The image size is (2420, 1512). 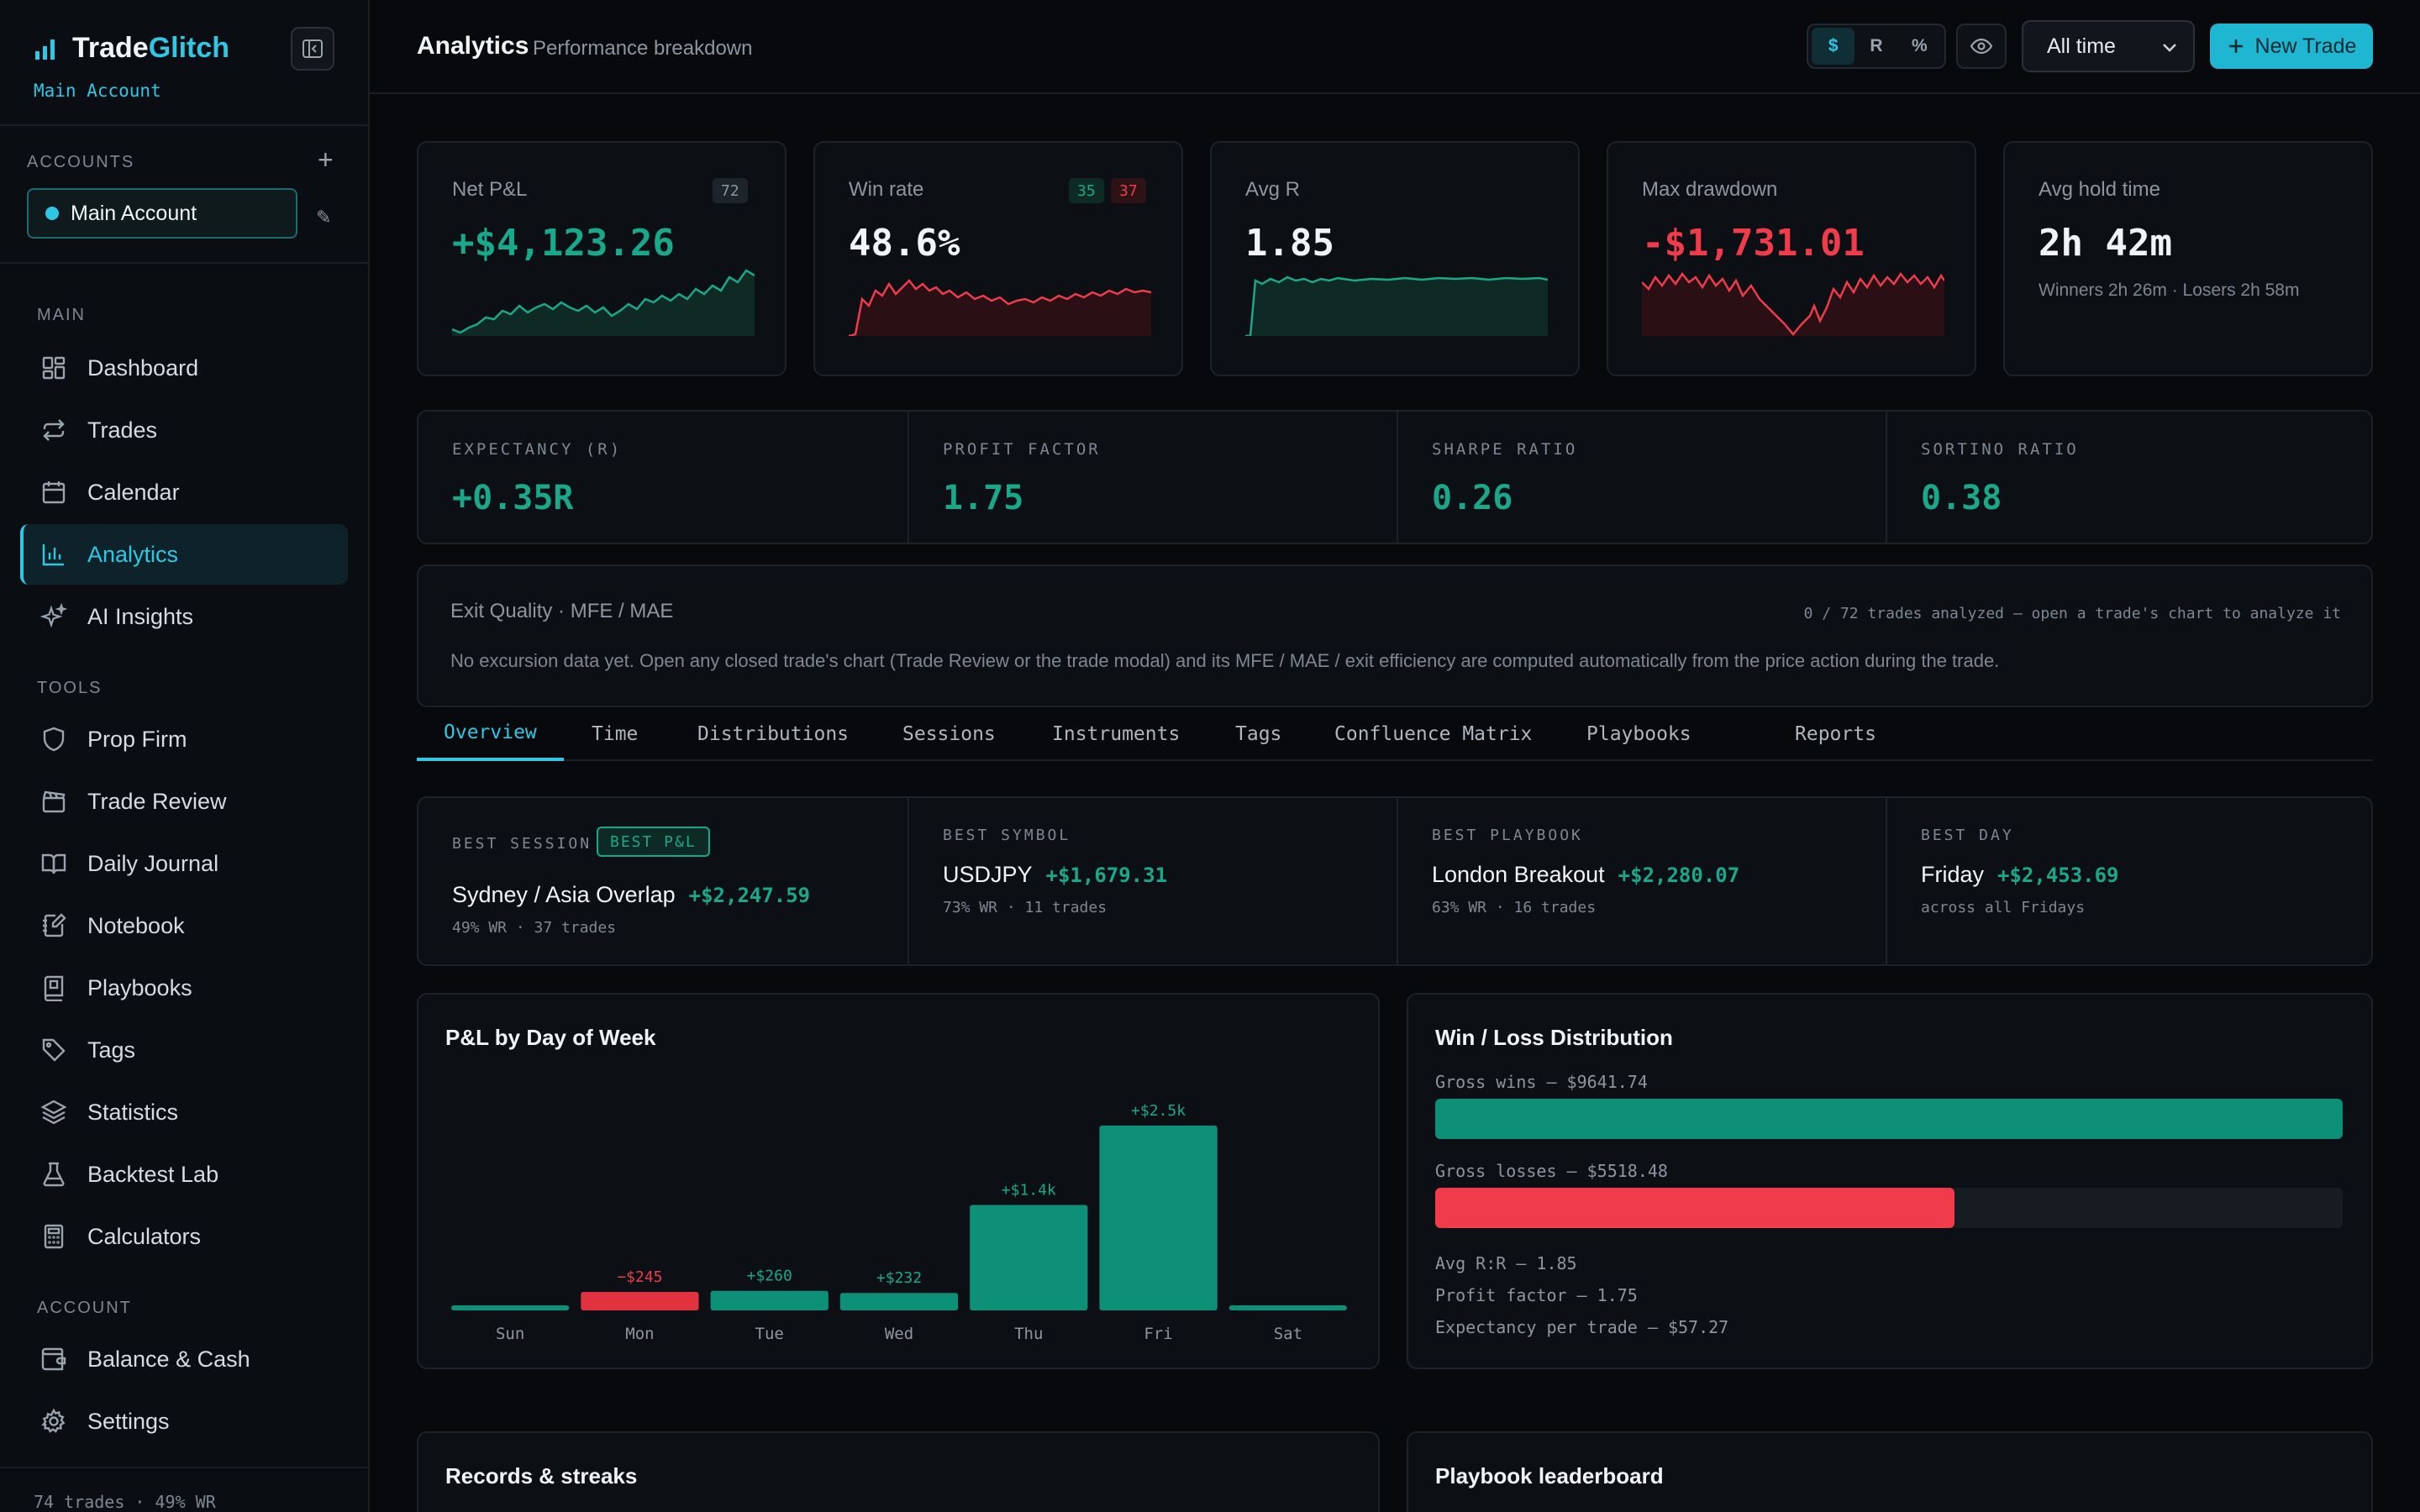 I want to click on chart-title: P&L by Day of Week, so click(x=551, y=1037).